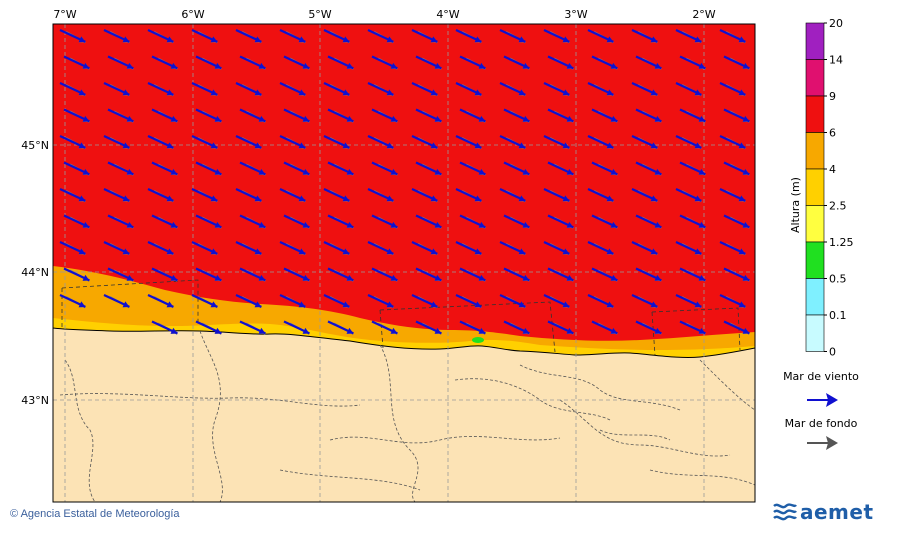 Image resolution: width=900 pixels, height=533 pixels. Describe the element at coordinates (837, 512) in the screenshot. I see `brand-text: aemet` at that location.